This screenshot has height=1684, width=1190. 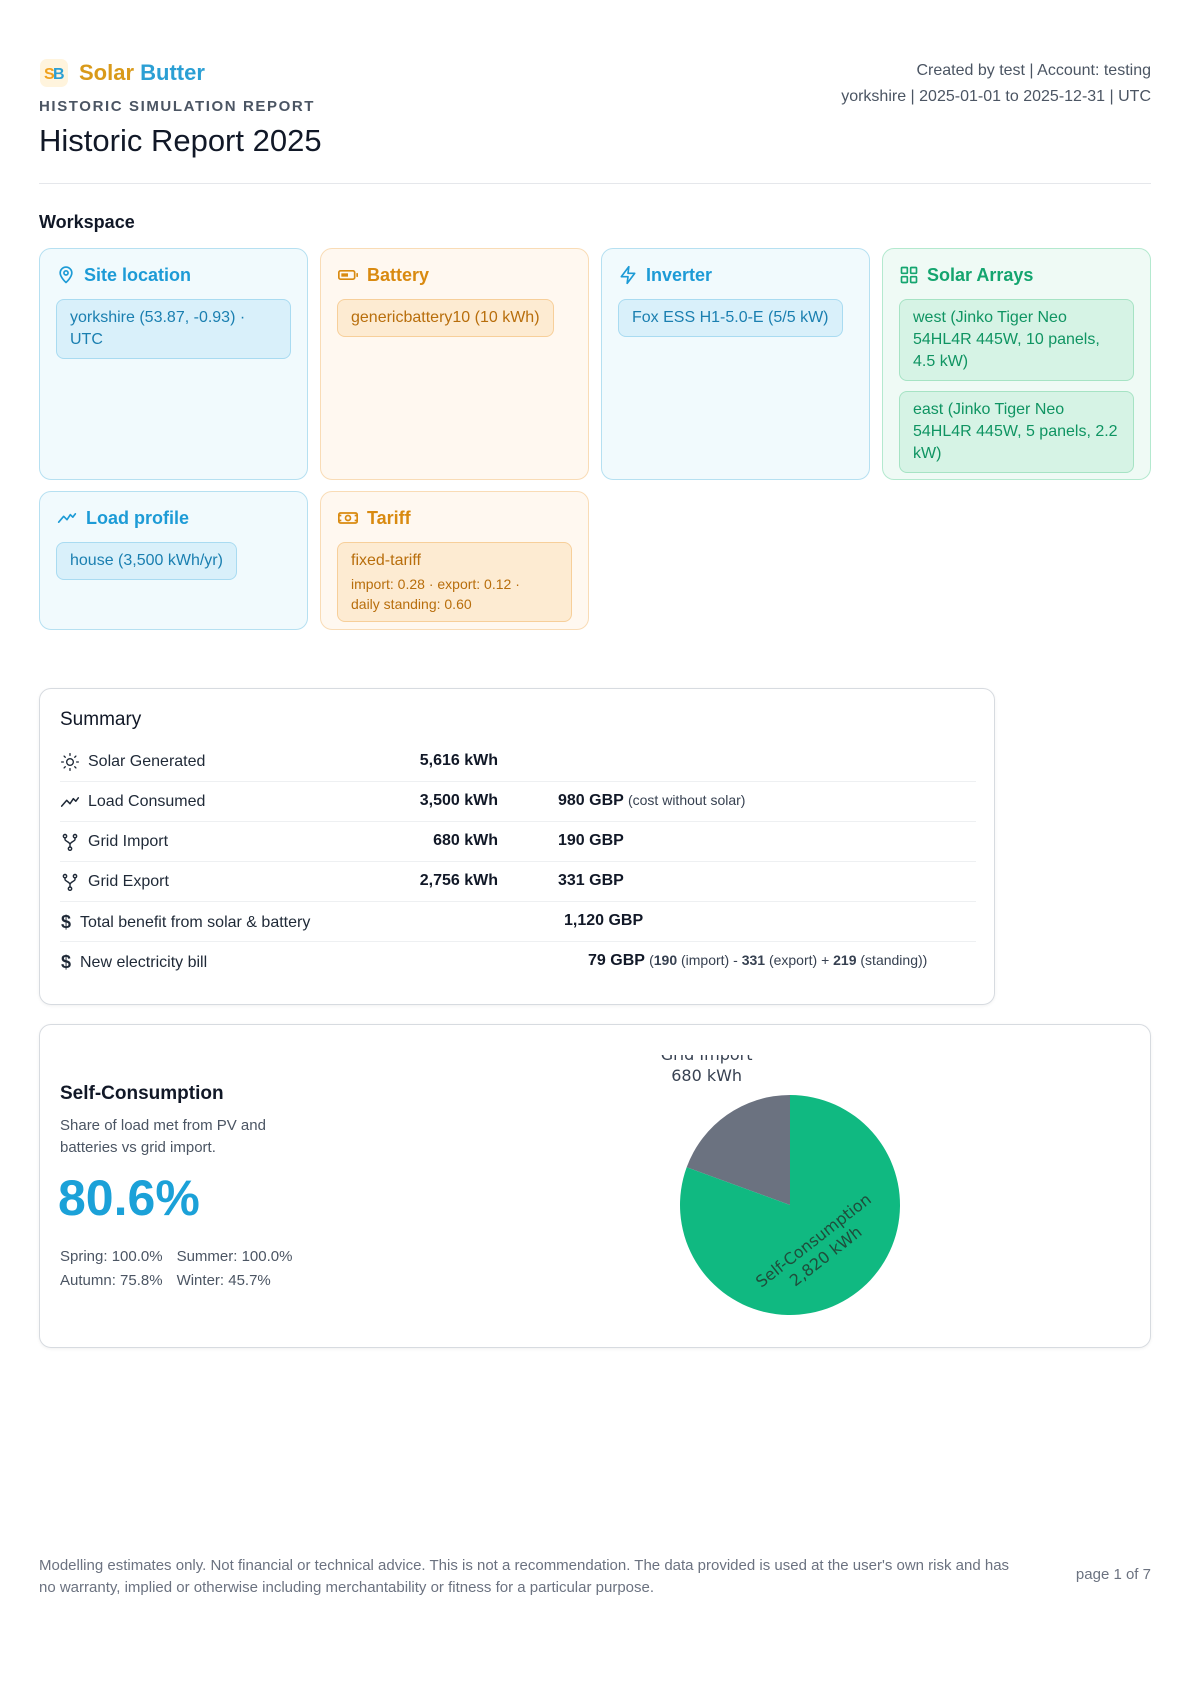 I want to click on report-title: Historic Report 2025, so click(x=180, y=140).